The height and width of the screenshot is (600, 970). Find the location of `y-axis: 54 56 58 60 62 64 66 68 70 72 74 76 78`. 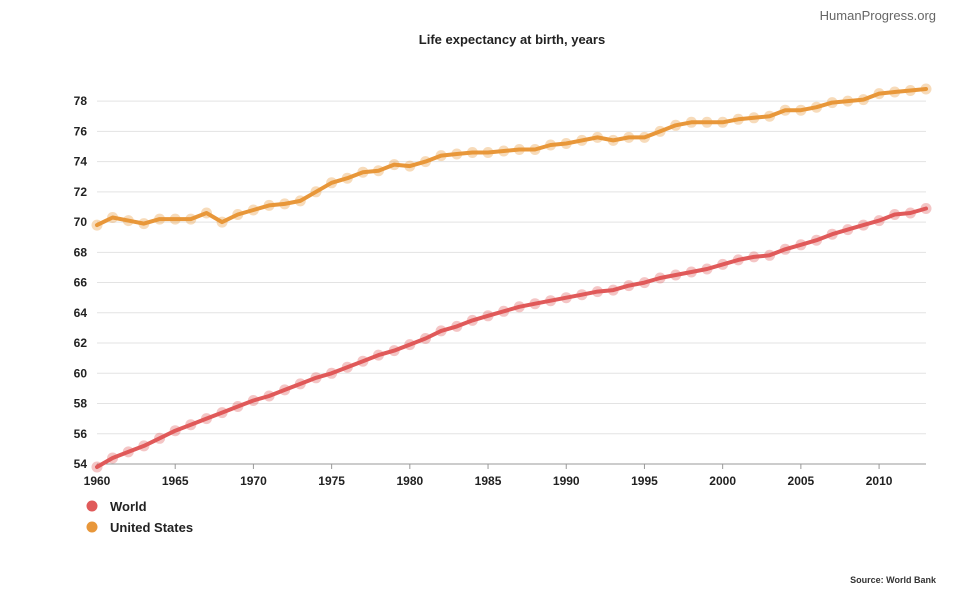

y-axis: 54 56 58 60 62 64 66 68 70 72 74 76 78 is located at coordinates (81, 282).